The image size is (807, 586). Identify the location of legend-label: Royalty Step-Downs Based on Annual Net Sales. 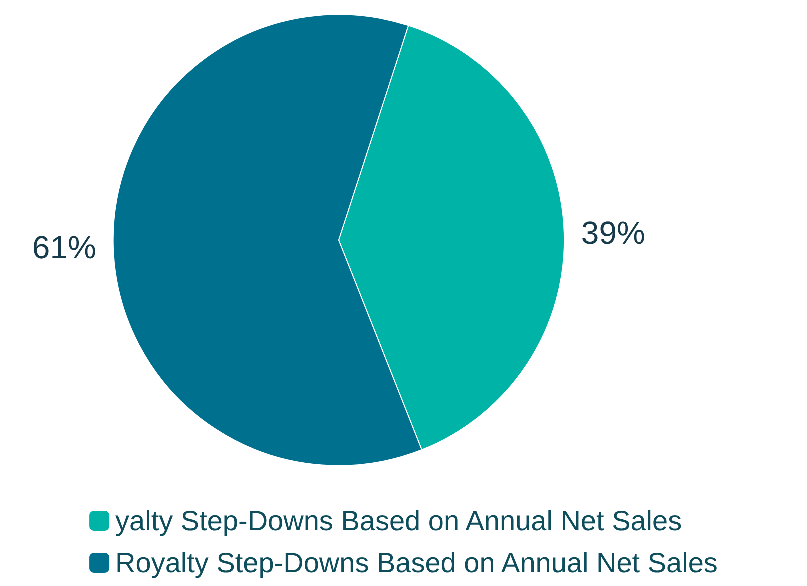
(417, 563).